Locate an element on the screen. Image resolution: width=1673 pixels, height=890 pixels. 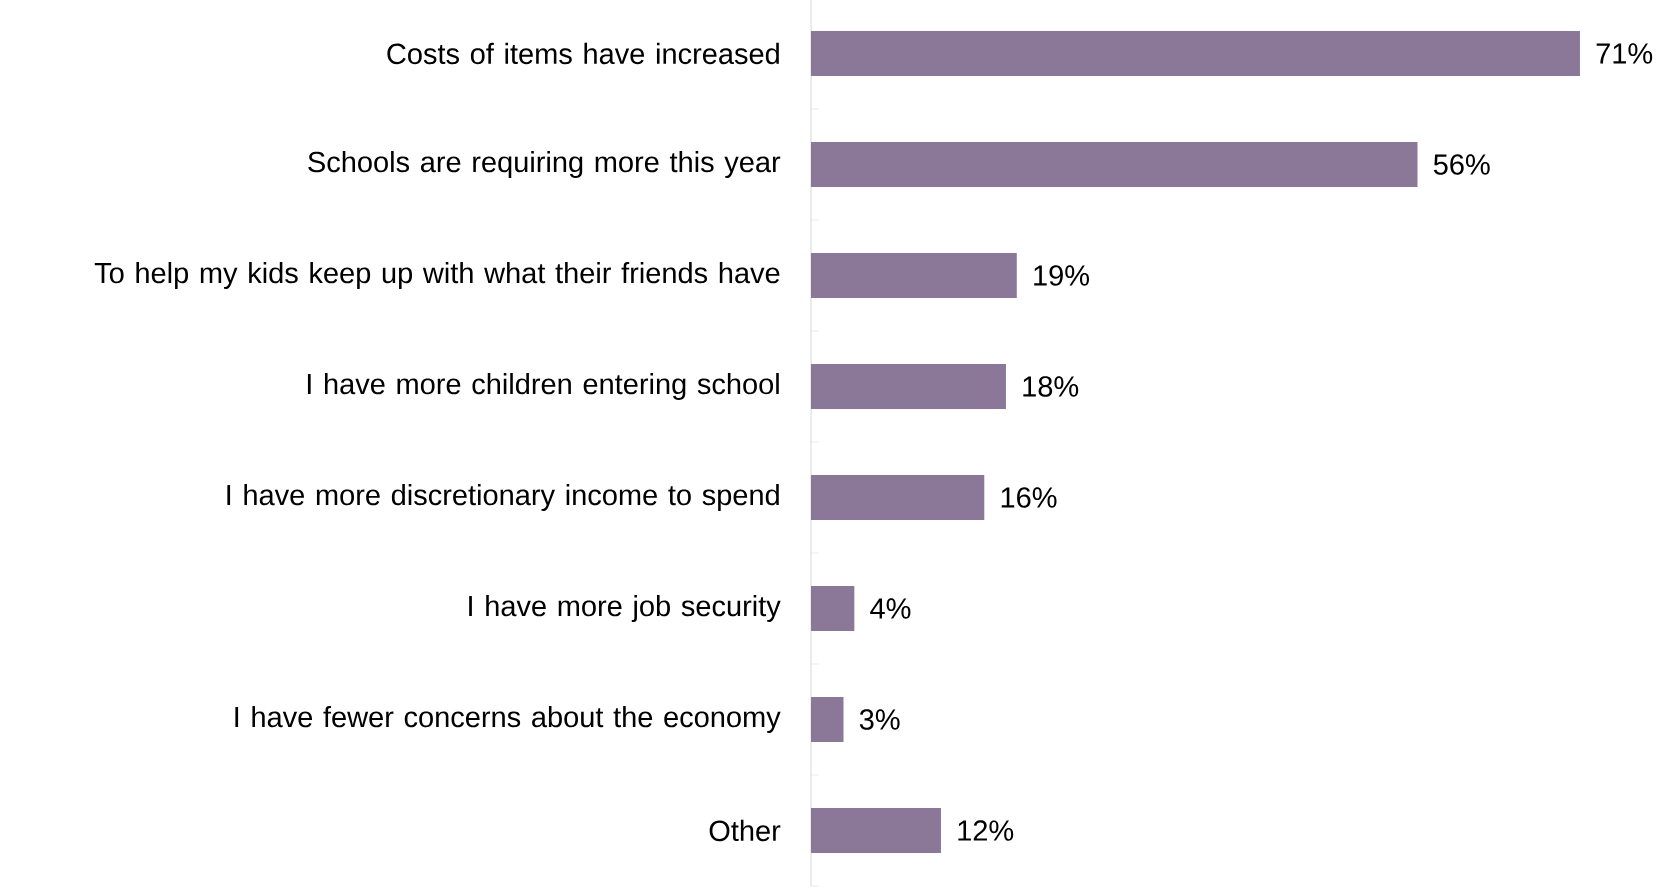
y-tick-label: Other is located at coordinates (745, 830).